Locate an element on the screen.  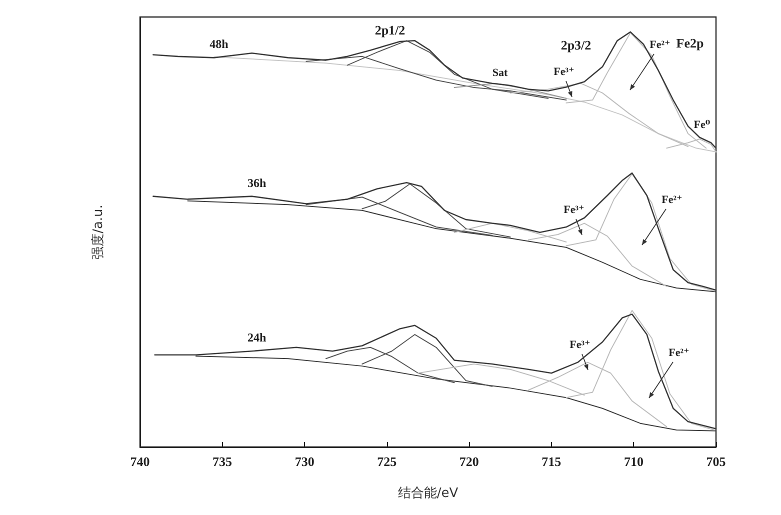
x-tick-label: 735 is located at coordinates (222, 461).